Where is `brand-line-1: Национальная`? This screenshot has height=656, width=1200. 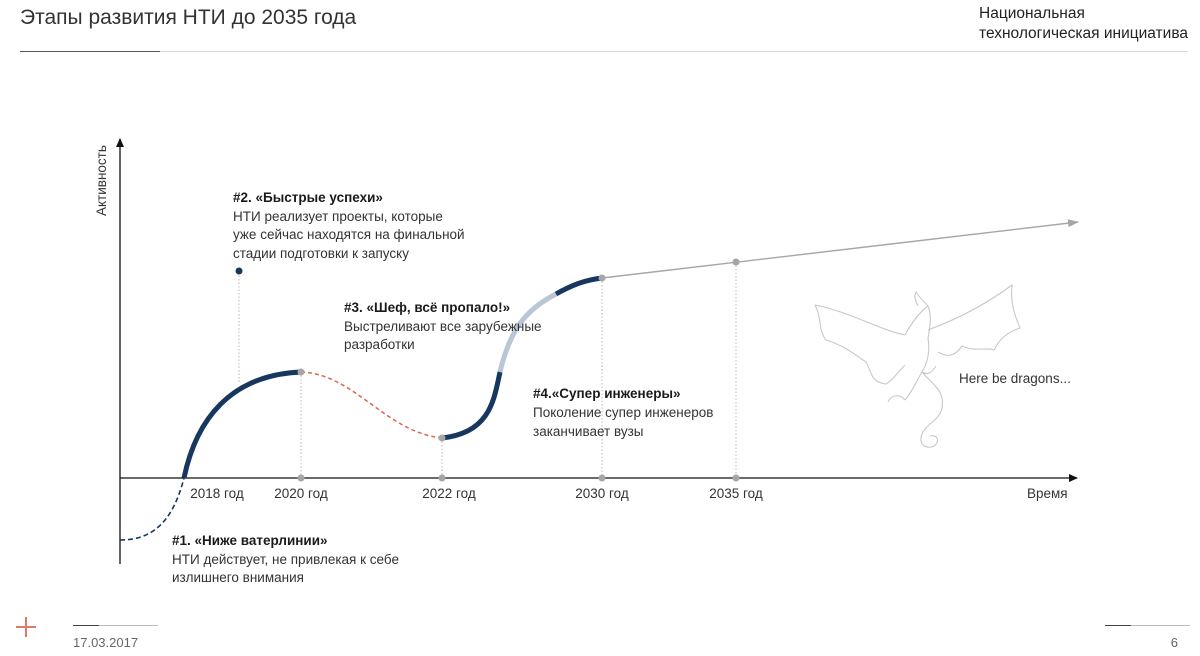
brand-line-1: Национальная is located at coordinates (1032, 13).